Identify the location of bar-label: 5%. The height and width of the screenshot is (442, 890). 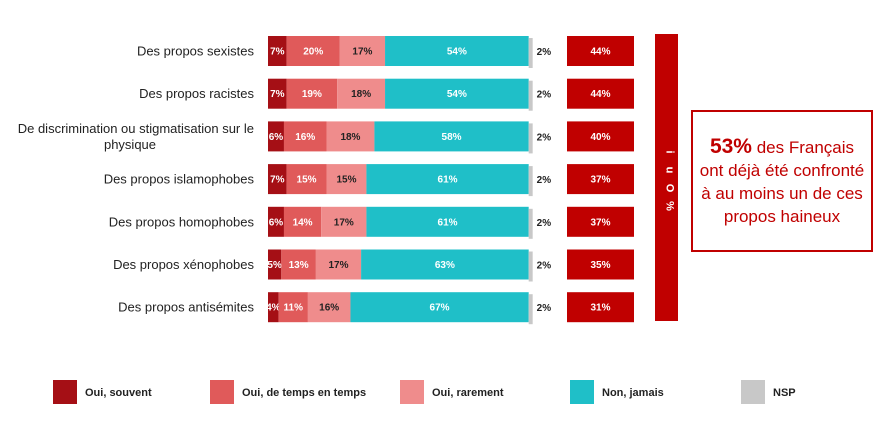
(274, 265).